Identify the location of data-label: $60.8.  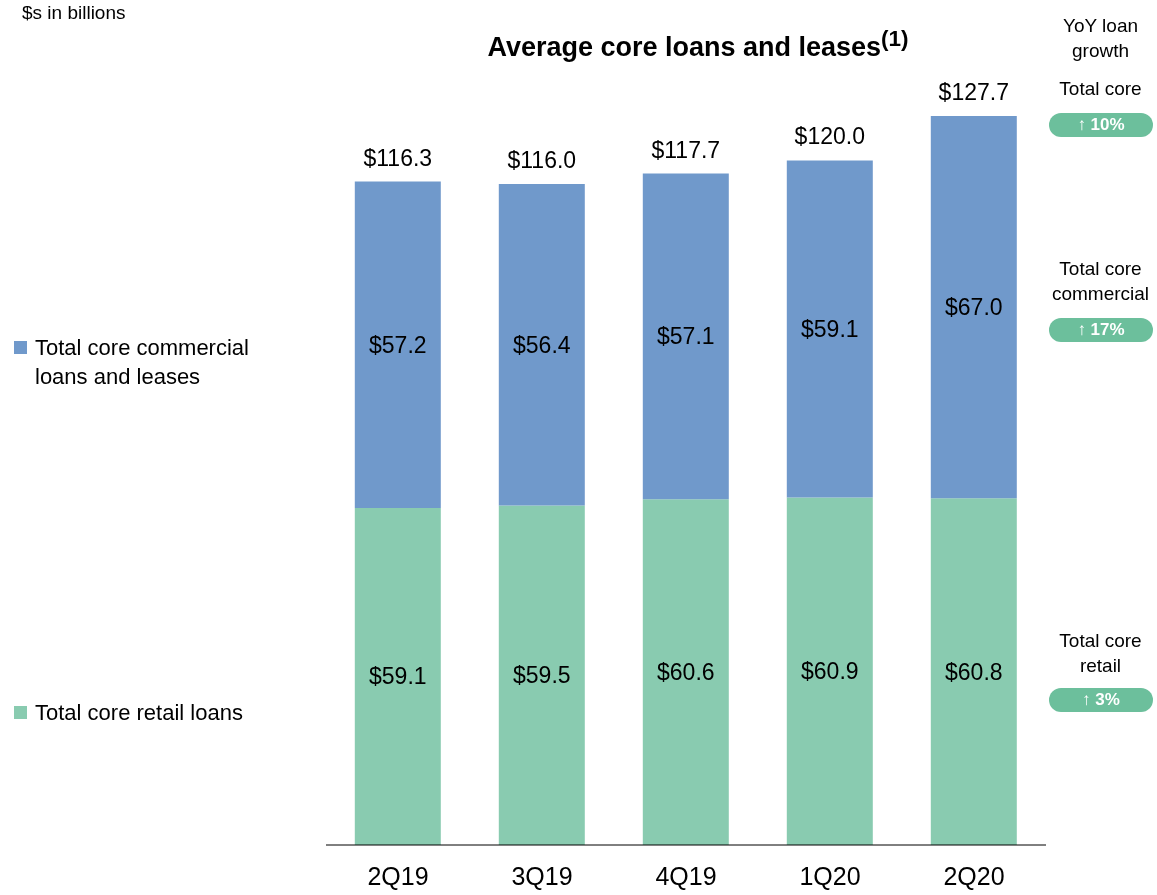
(974, 671).